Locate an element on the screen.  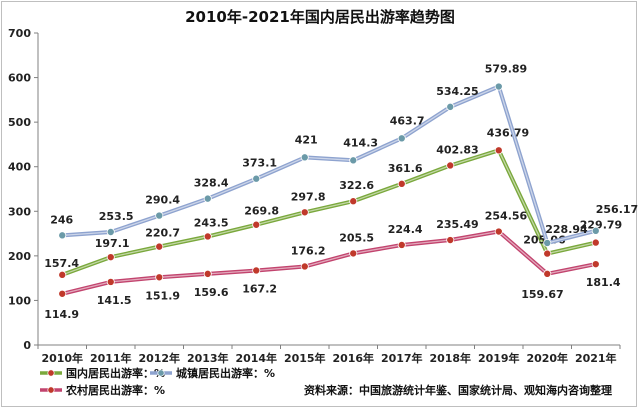
rural-rate-line-highlight is located at coordinates (329, 262).